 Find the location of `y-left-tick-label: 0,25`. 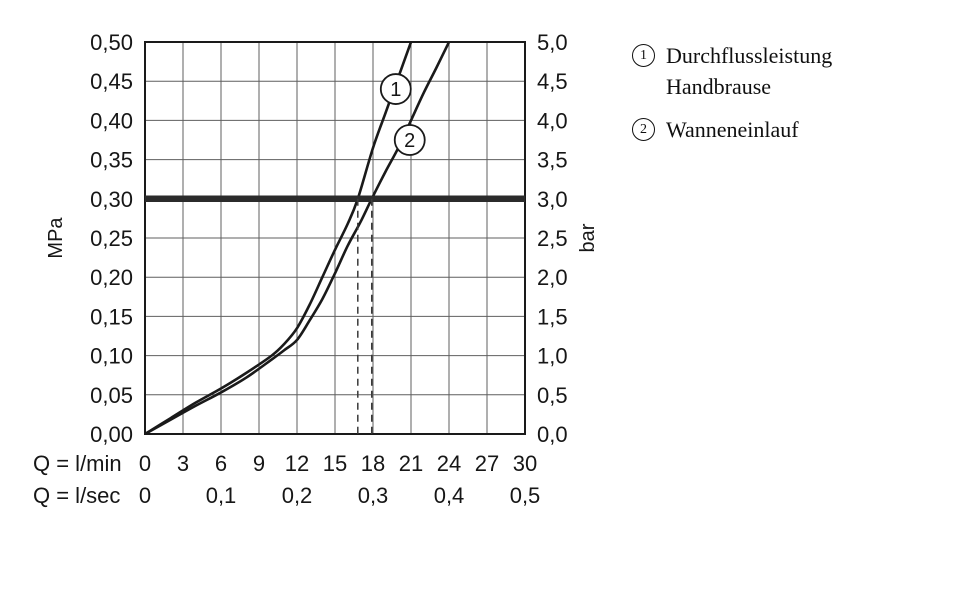

y-left-tick-label: 0,25 is located at coordinates (111, 238).